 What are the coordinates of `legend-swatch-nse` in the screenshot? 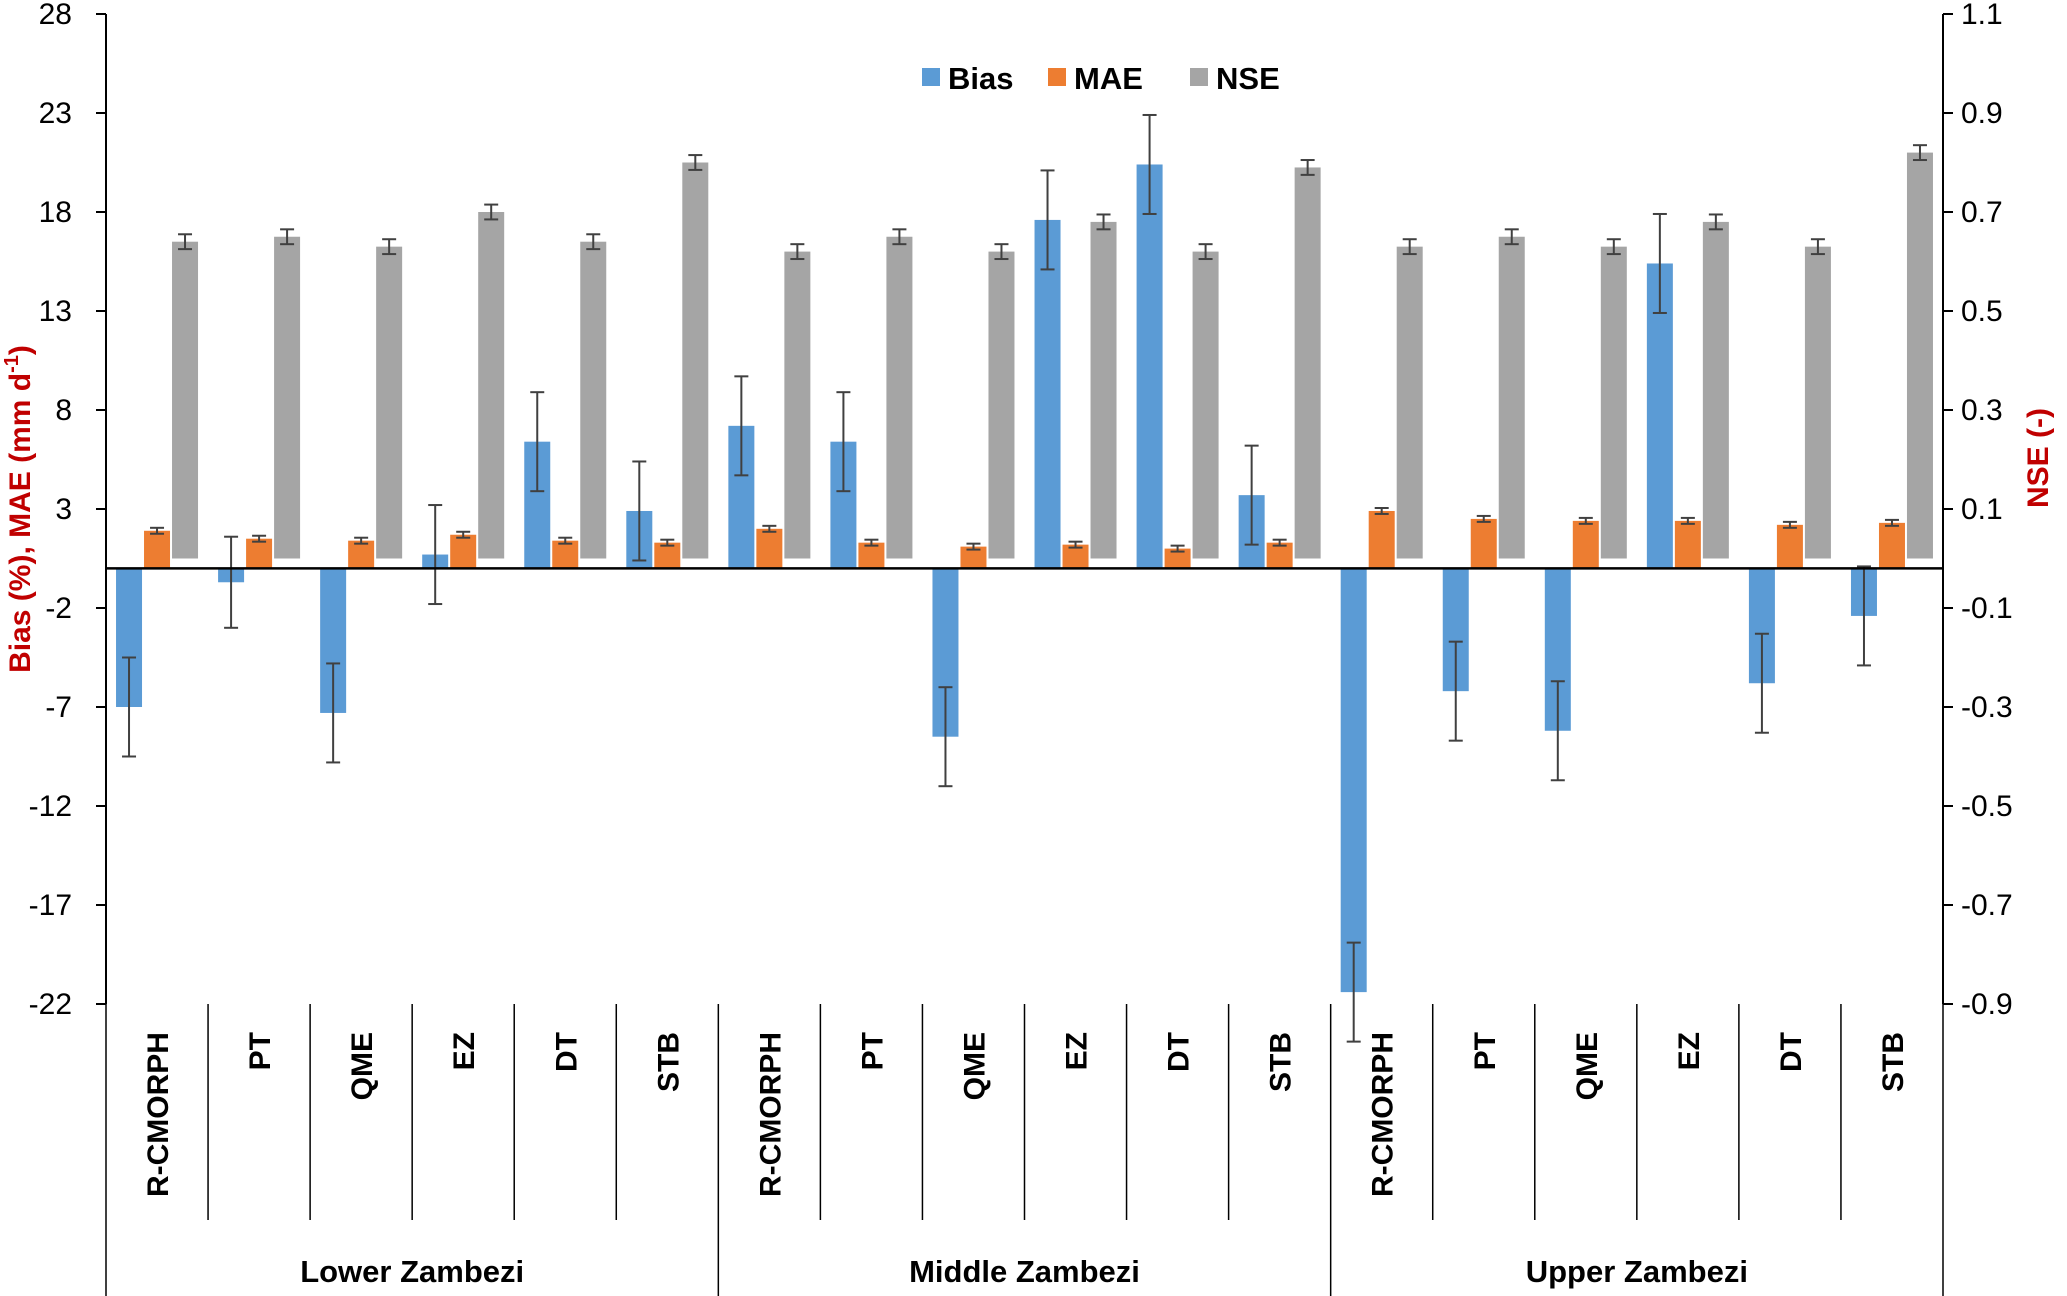 It's located at (1199, 77).